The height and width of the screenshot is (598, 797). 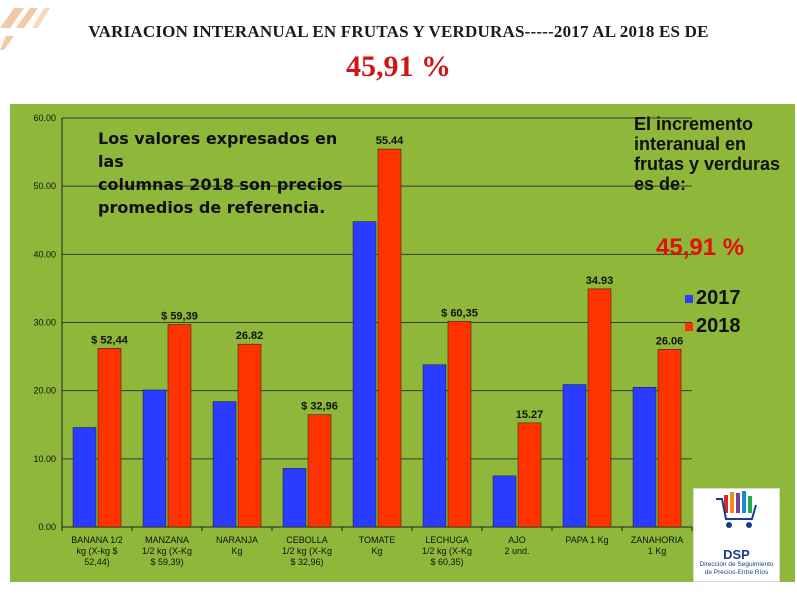 What do you see at coordinates (670, 341) in the screenshot?
I see `data-label: 26.06` at bounding box center [670, 341].